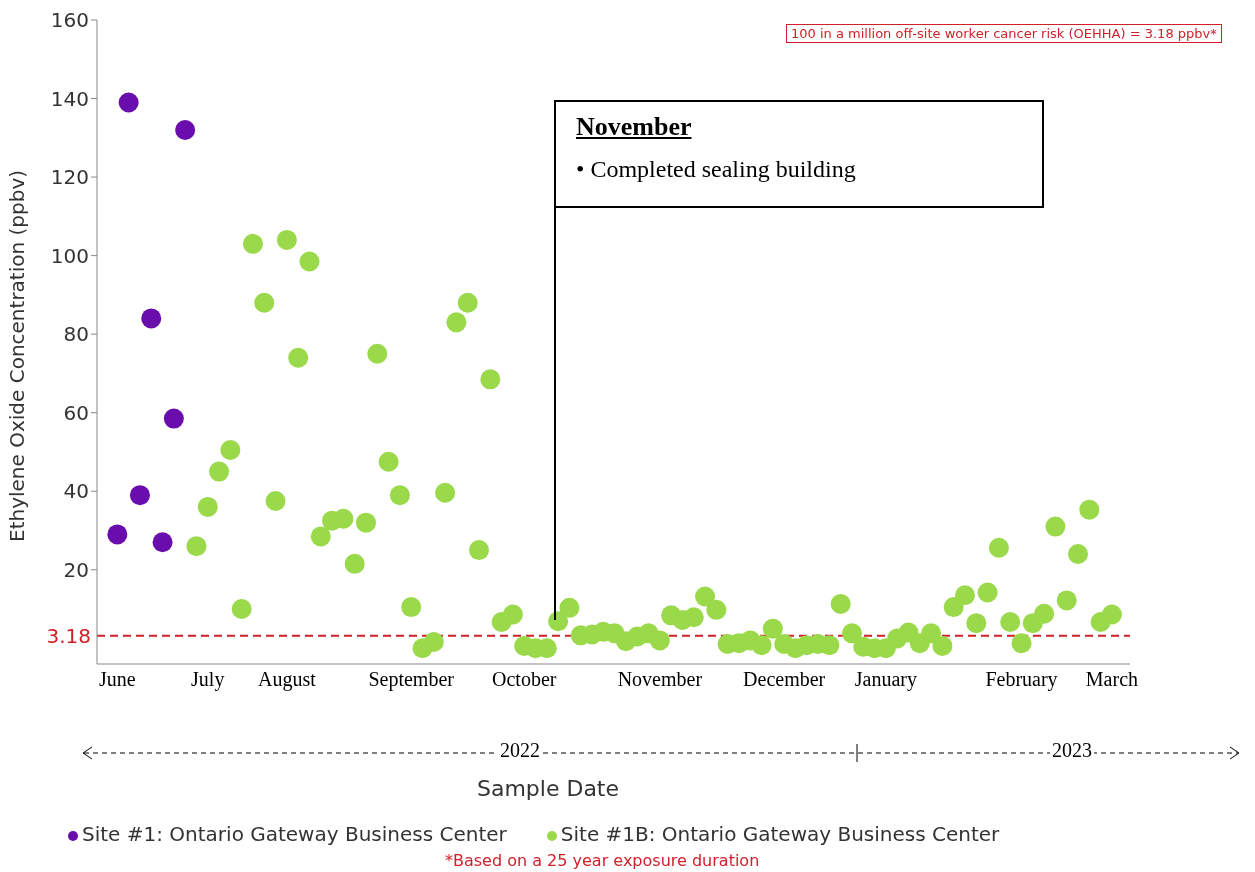 This screenshot has height=872, width=1255. I want to click on y-tick-label: 120, so click(69, 177).